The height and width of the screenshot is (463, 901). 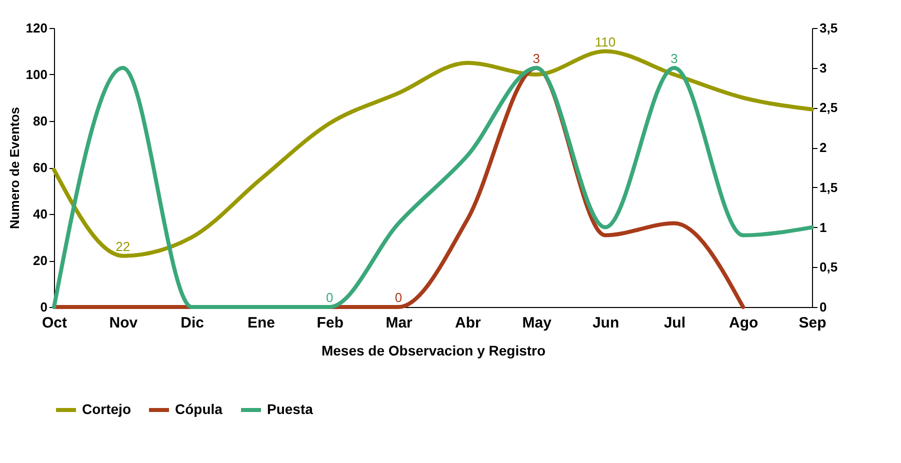 I want to click on y2-tick-label: 1, so click(x=823, y=227).